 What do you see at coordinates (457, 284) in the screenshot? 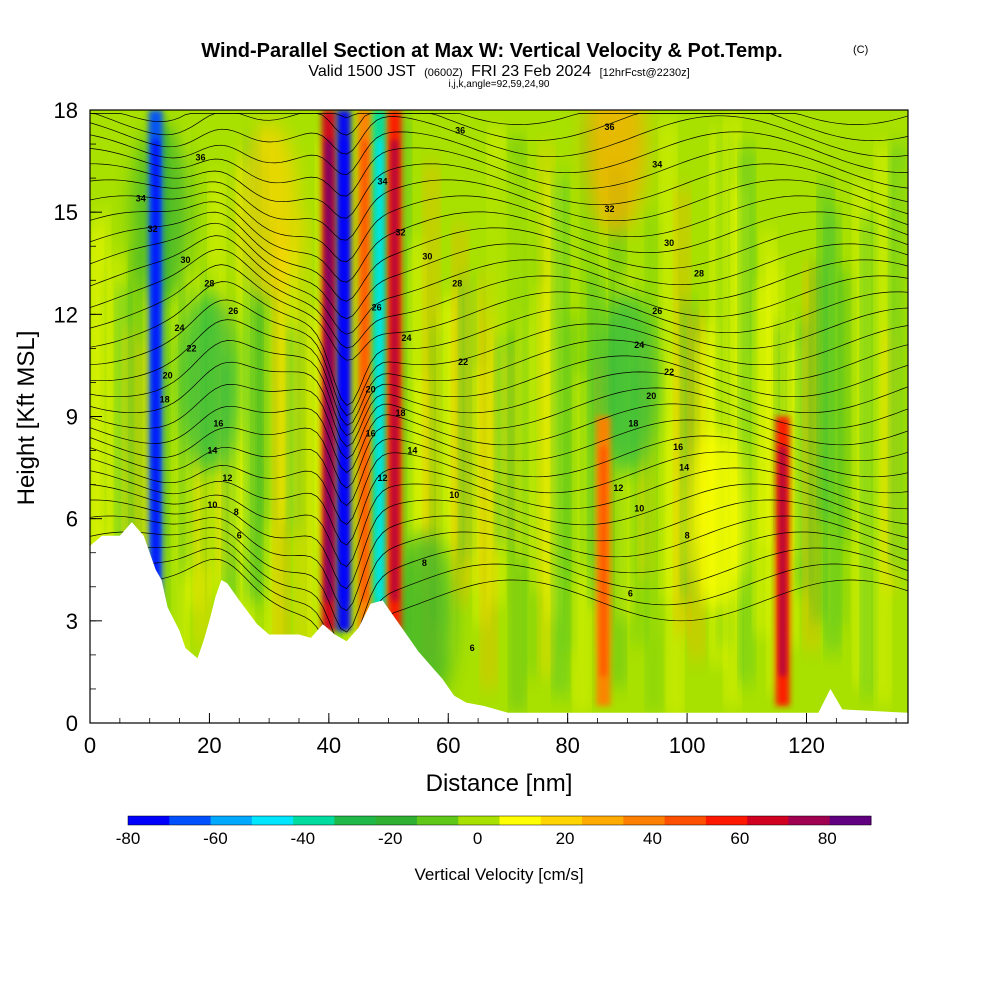
I see `isentrope-label: 28` at bounding box center [457, 284].